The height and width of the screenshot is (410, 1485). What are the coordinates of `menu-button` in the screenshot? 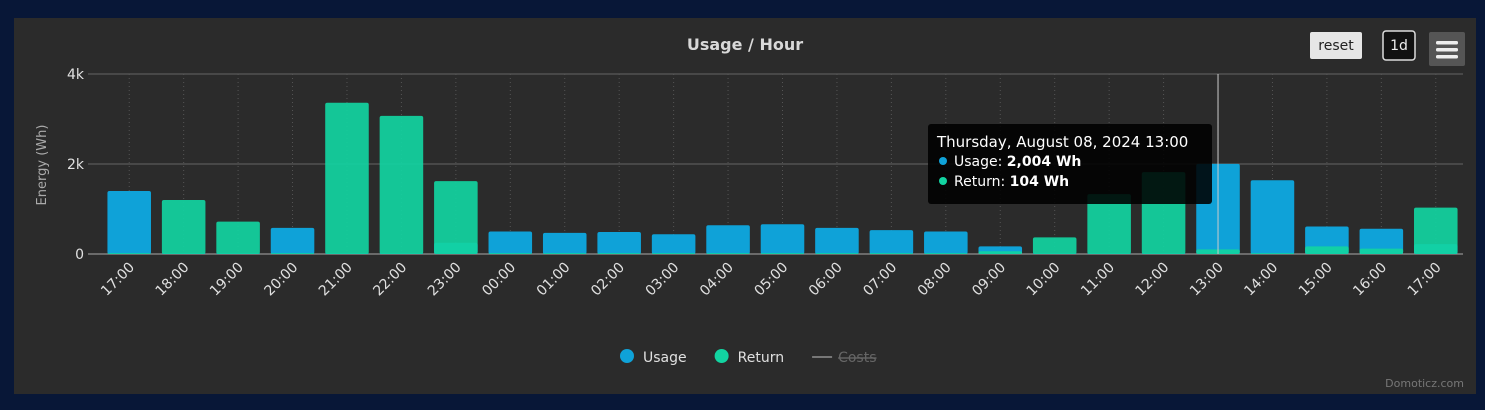 It's located at (1447, 49).